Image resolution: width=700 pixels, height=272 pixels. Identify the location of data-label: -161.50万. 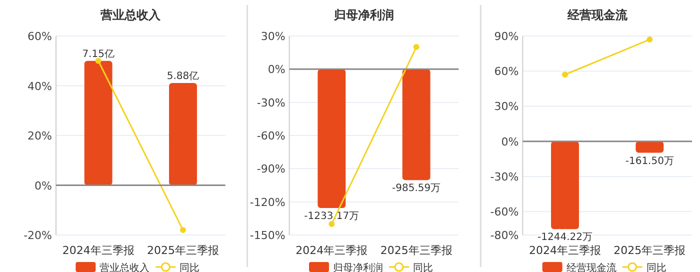
(649, 161).